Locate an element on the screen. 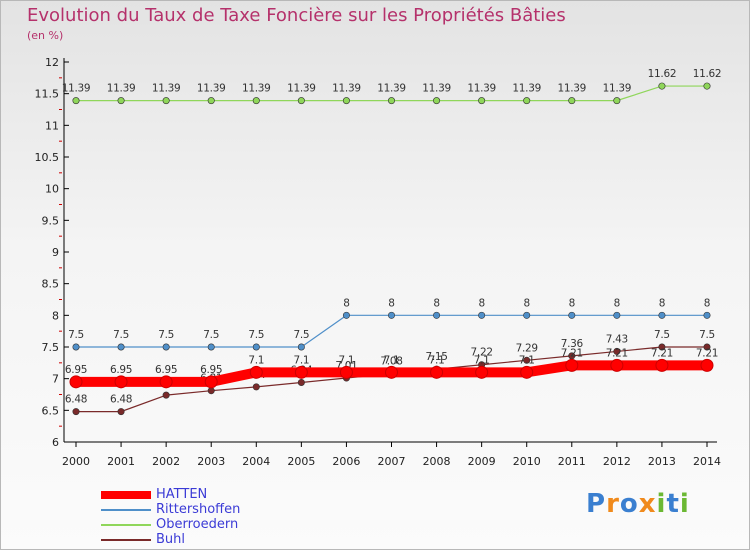 The height and width of the screenshot is (551, 750). data-label: 7.08 is located at coordinates (391, 362).